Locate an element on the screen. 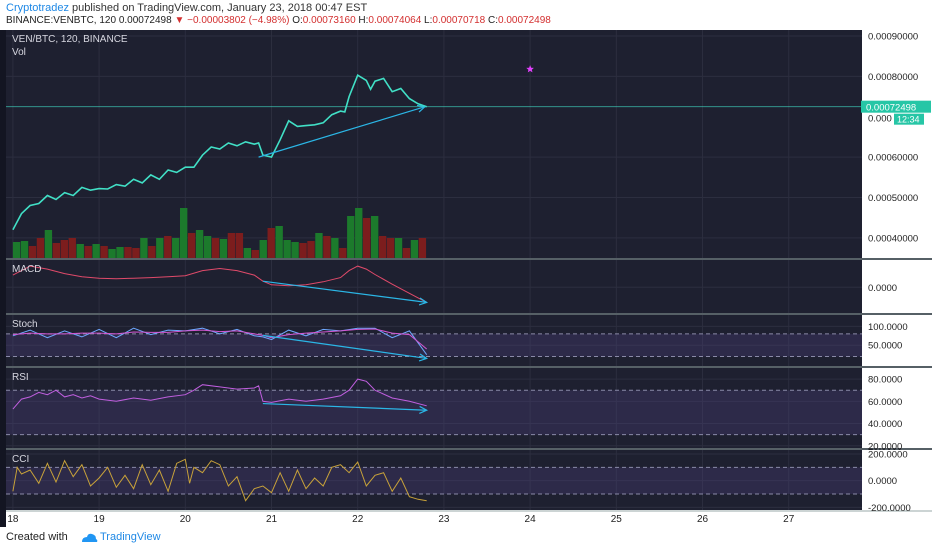 The width and height of the screenshot is (932, 550). low-label: L: is located at coordinates (428, 20).